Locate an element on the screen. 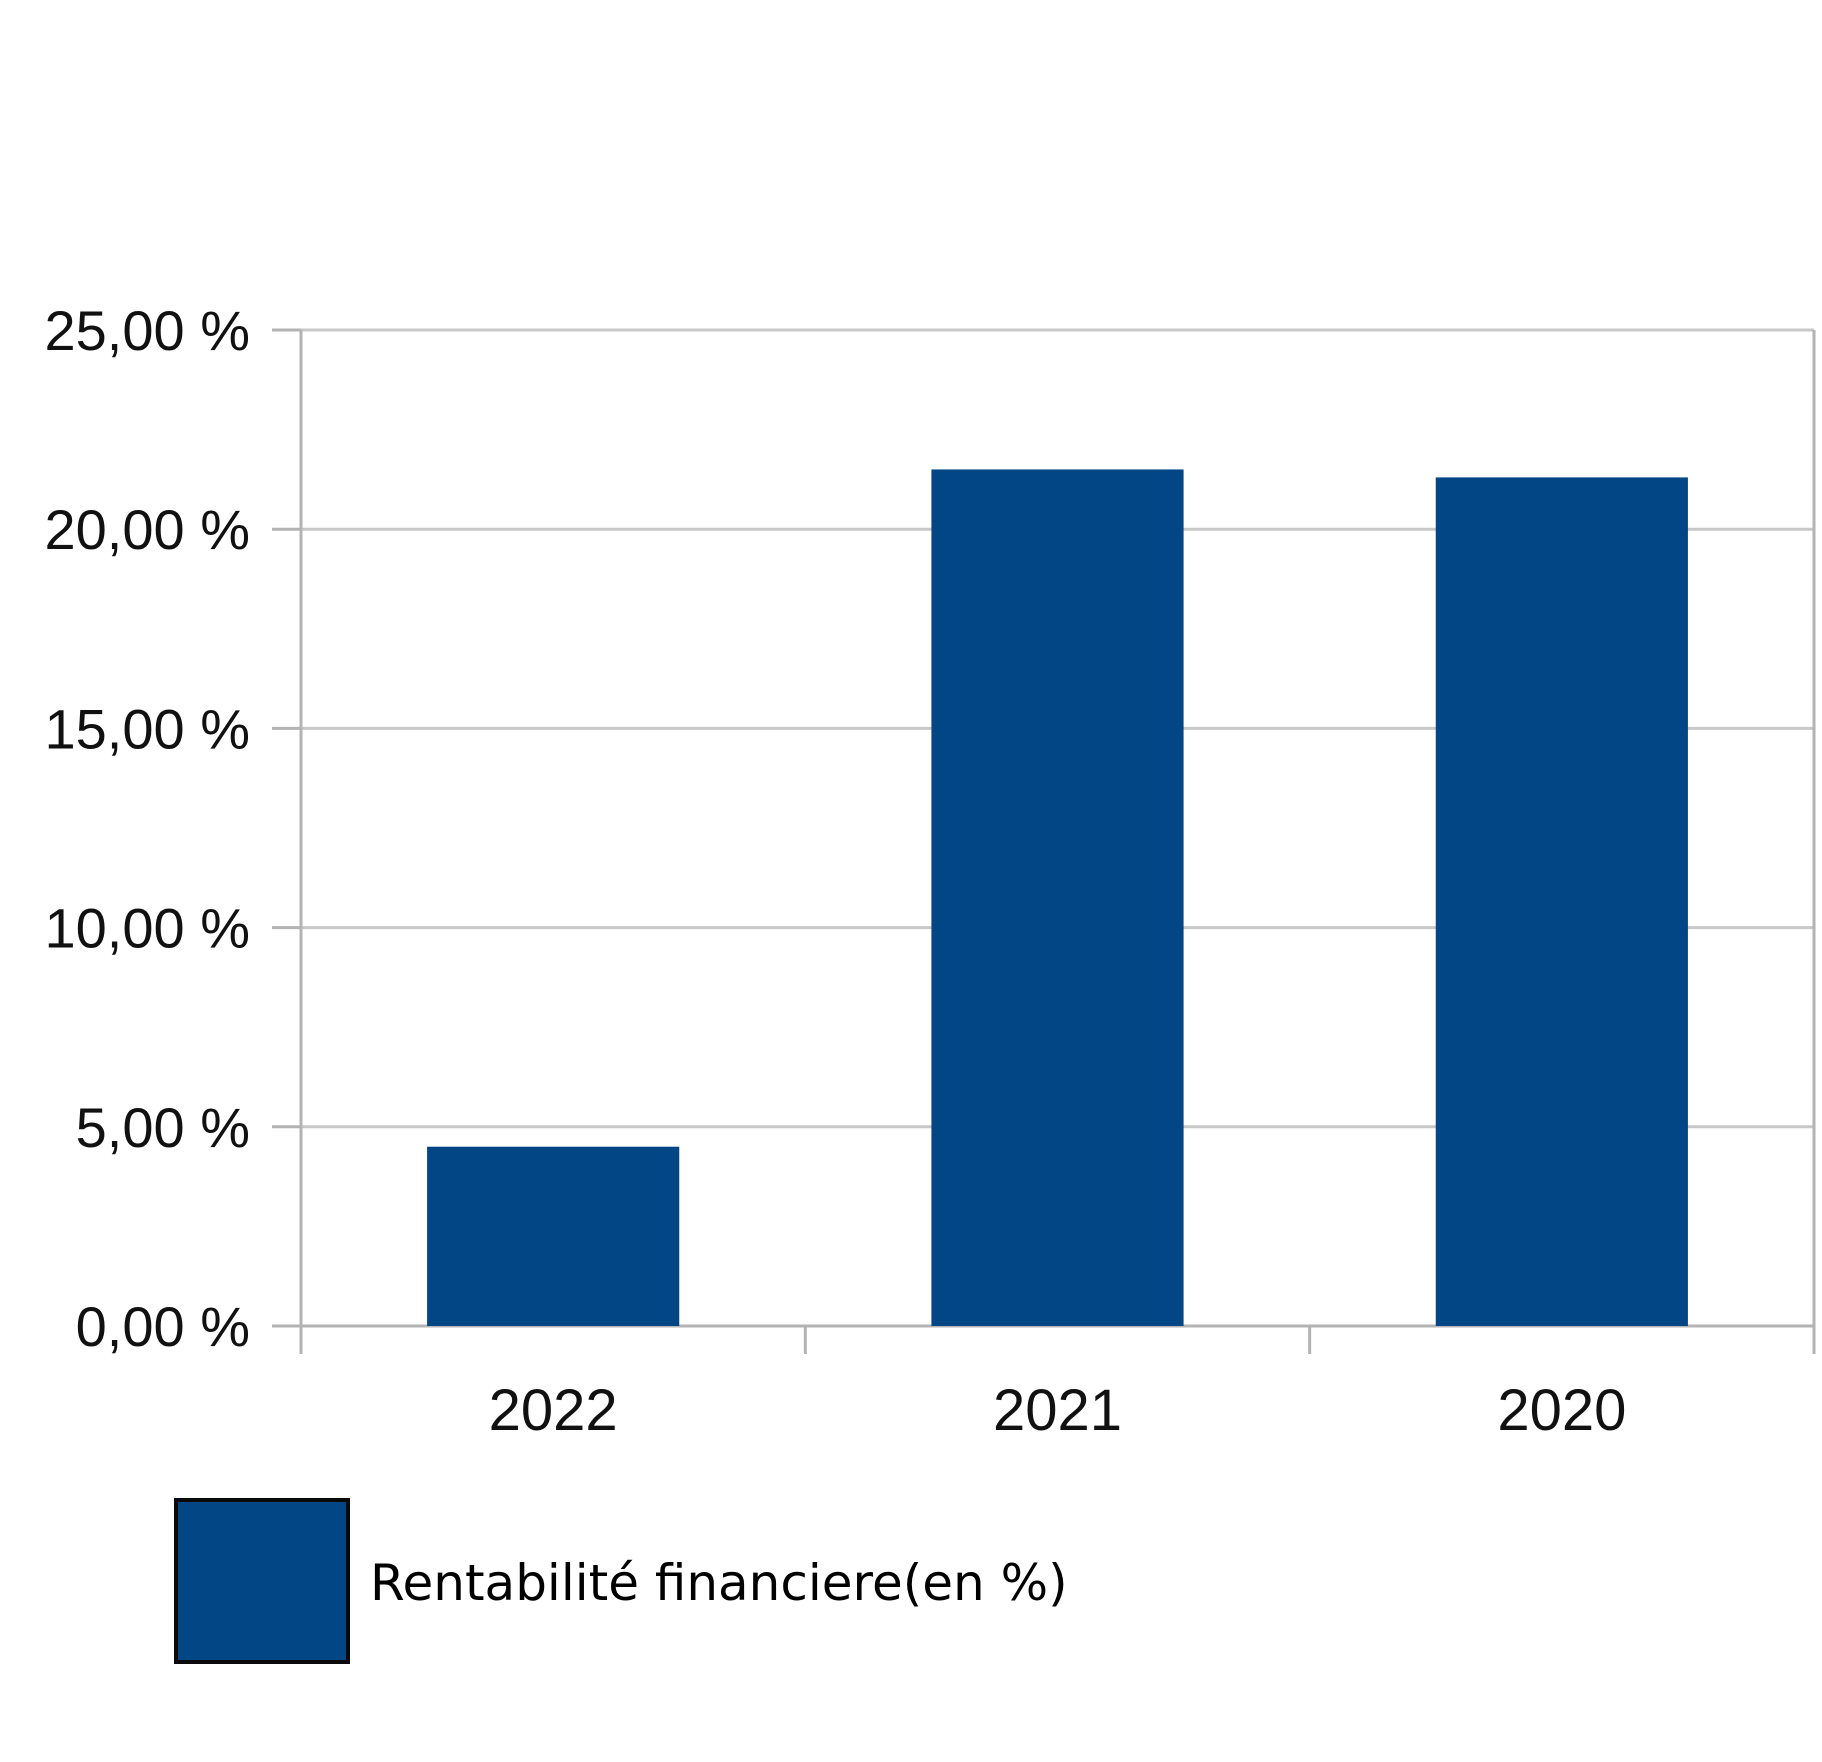 This screenshot has width=1822, height=1762. x-tick-label: 2020 is located at coordinates (1561, 1410).